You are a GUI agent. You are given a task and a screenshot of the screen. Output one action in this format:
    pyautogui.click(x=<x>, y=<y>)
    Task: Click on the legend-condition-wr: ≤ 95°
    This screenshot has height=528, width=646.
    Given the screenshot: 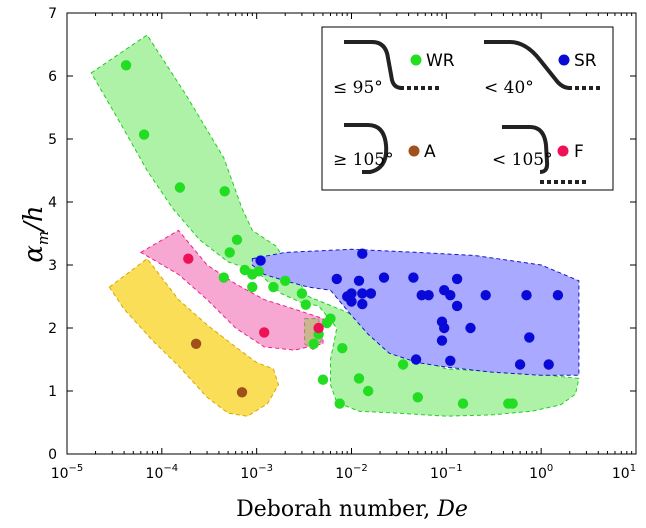 What is the action you would take?
    pyautogui.click(x=358, y=88)
    